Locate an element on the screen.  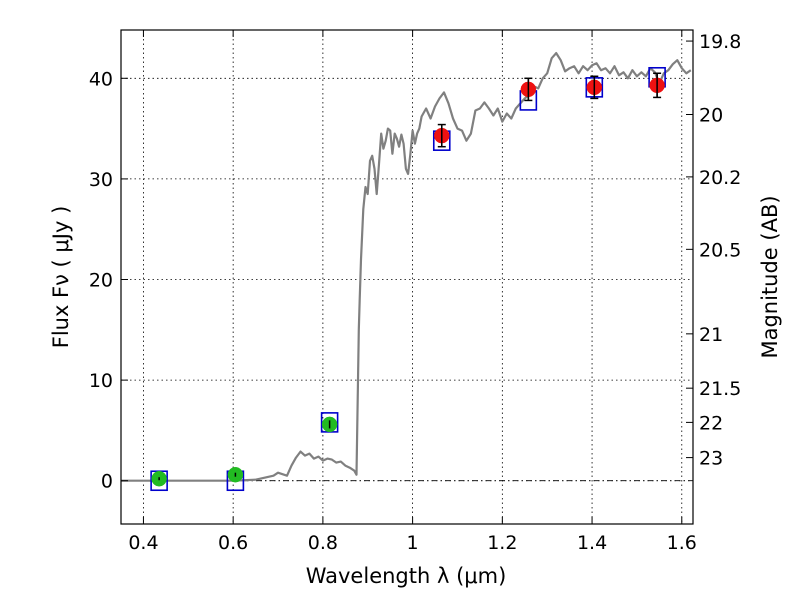
x-tick-label: 0.6 is located at coordinates (233, 543).